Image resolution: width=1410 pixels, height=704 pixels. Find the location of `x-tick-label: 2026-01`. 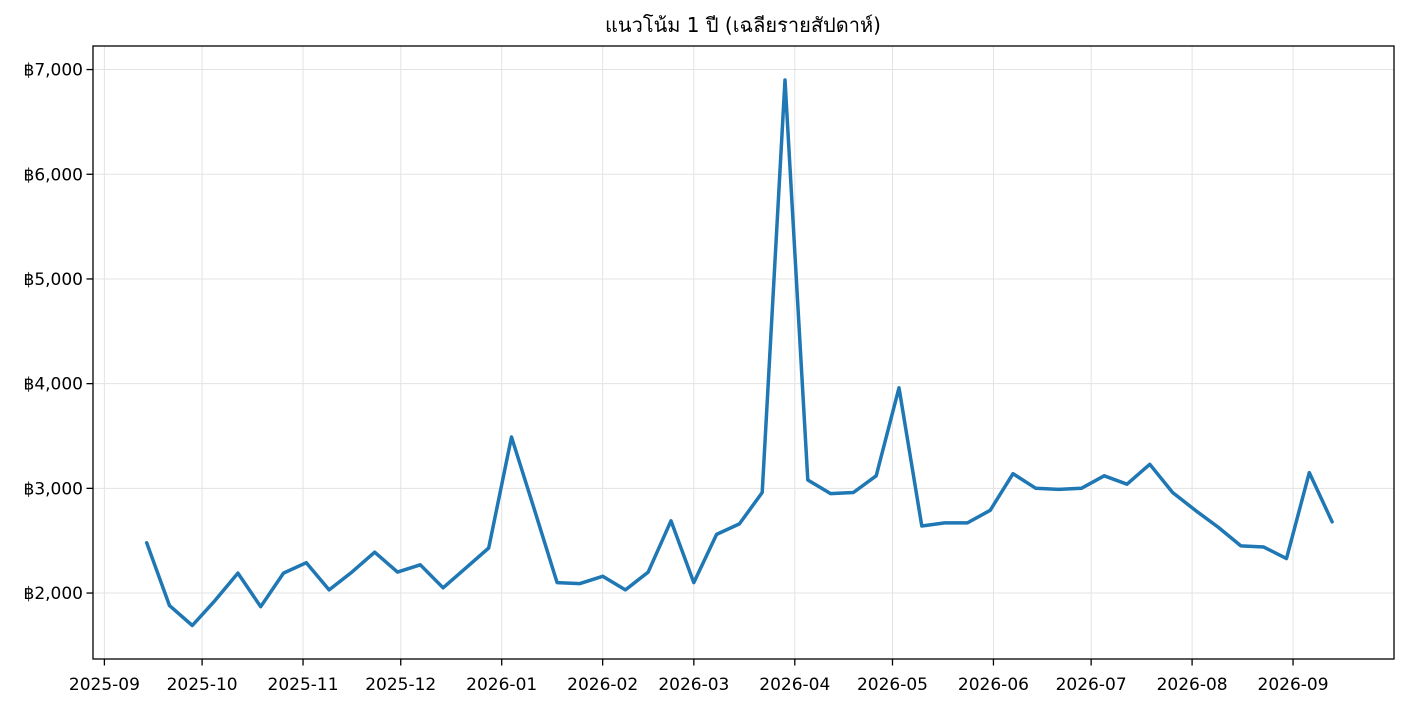

x-tick-label: 2026-01 is located at coordinates (501, 685).